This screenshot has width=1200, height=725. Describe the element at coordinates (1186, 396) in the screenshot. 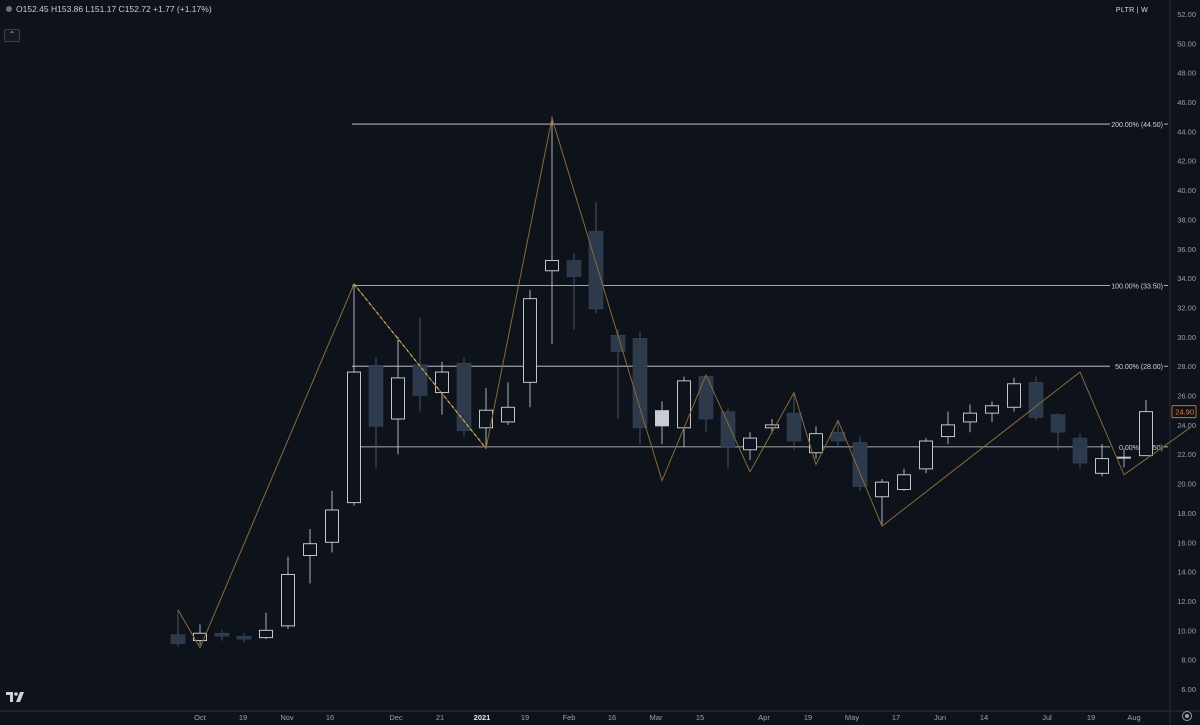

I see `y-tick-label: 26.00` at that location.